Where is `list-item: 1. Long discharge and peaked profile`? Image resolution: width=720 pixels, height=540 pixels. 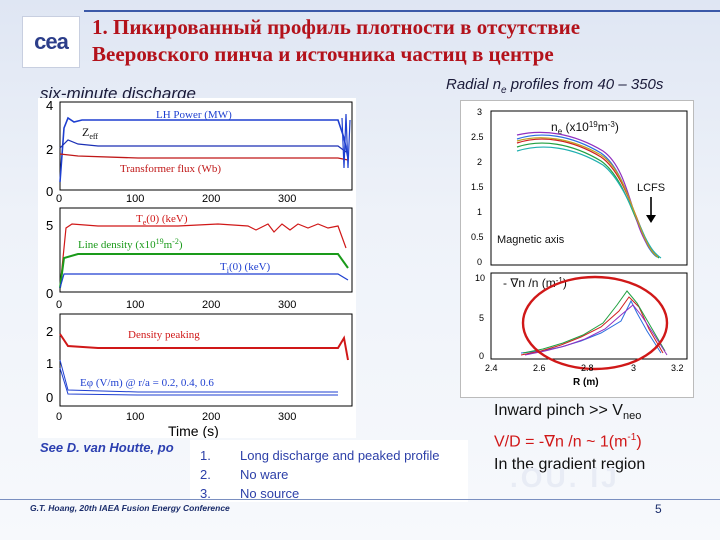 list-item: 1. Long discharge and peaked profile is located at coordinates (320, 455).